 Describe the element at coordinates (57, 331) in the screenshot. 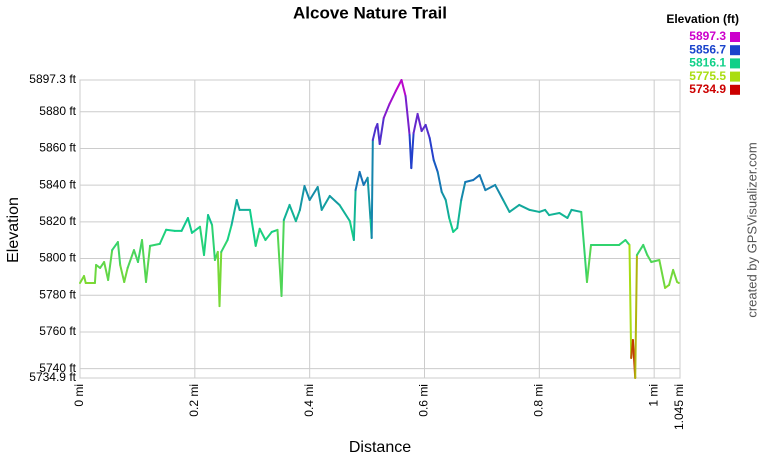

I see `y-tick-label: 5760 ft` at that location.